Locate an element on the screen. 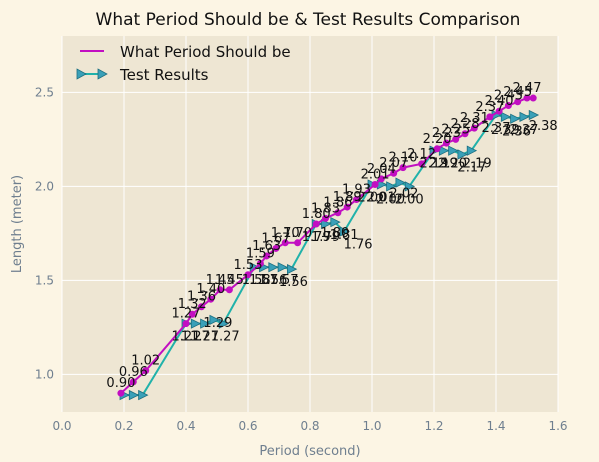 The image size is (599, 462). data-label: 1.81 is located at coordinates (344, 235).